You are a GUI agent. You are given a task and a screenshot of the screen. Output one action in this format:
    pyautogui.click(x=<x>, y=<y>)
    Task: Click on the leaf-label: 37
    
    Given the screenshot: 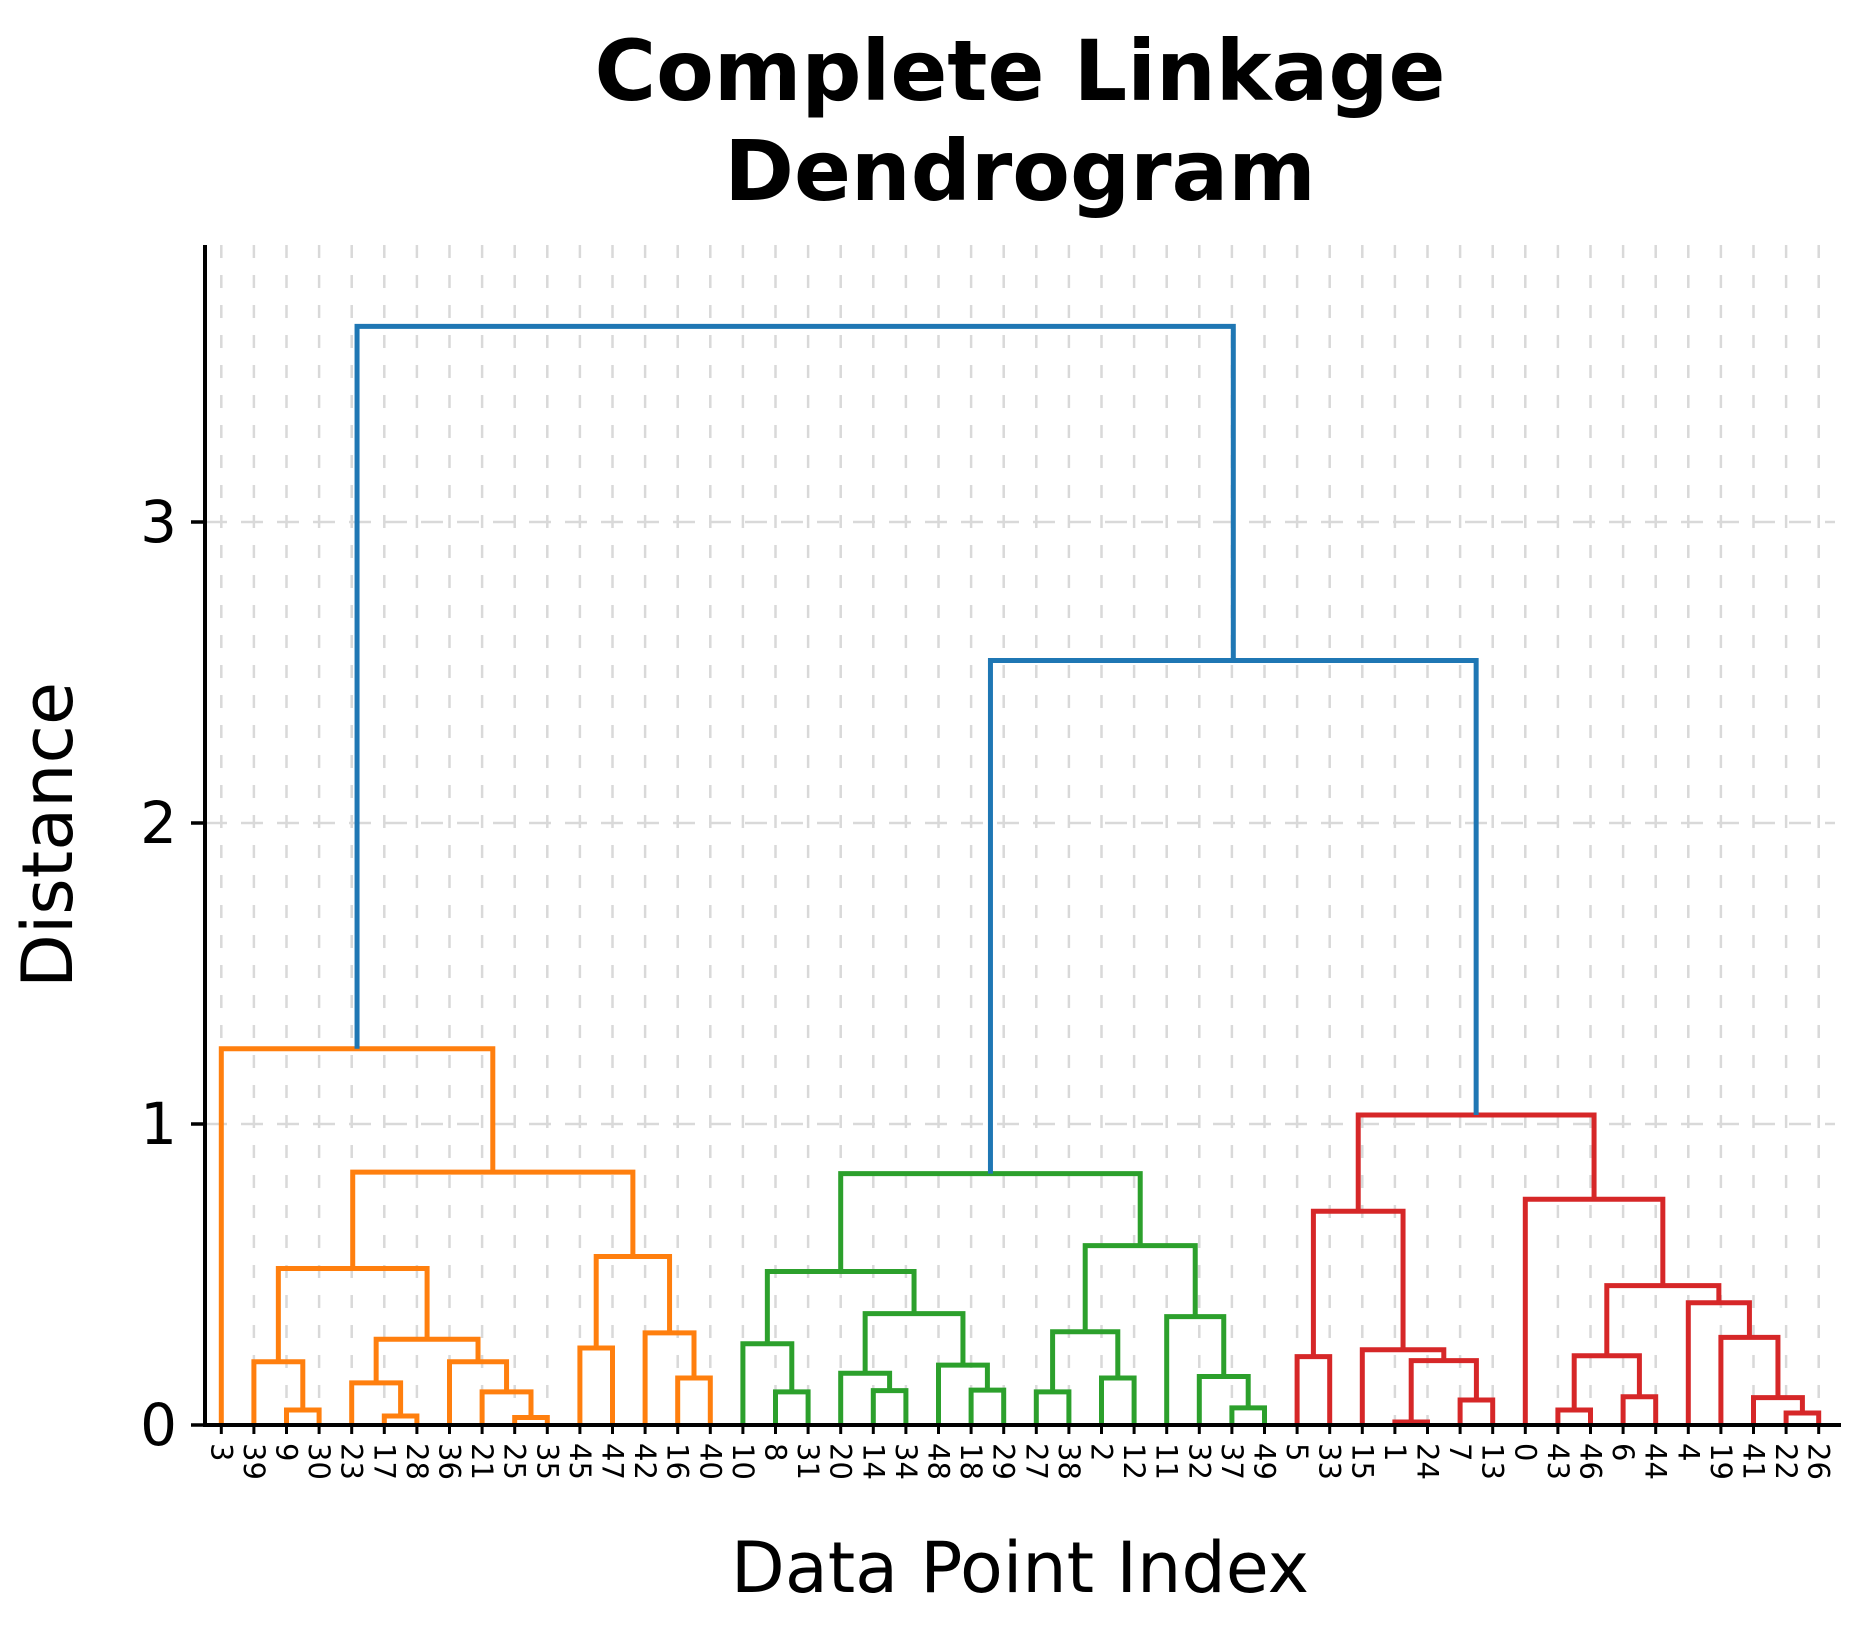 What is the action you would take?
    pyautogui.click(x=1232, y=1461)
    